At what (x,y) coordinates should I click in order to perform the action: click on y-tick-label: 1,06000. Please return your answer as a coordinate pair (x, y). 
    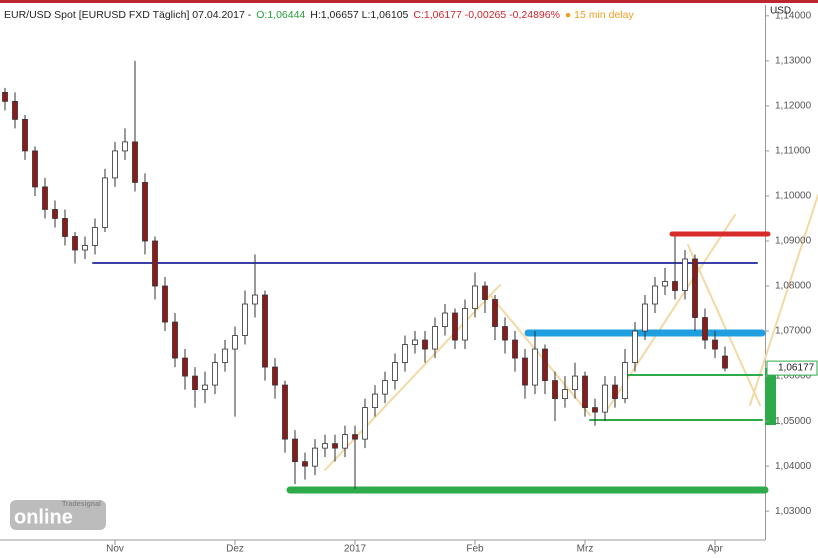
    Looking at the image, I should click on (793, 376).